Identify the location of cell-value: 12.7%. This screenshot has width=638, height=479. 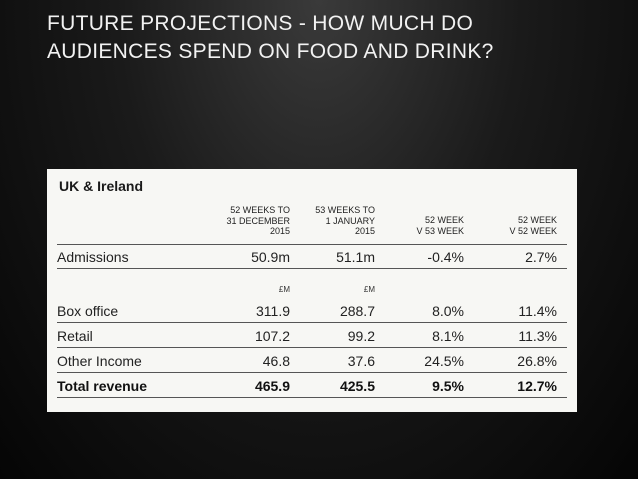
(537, 386).